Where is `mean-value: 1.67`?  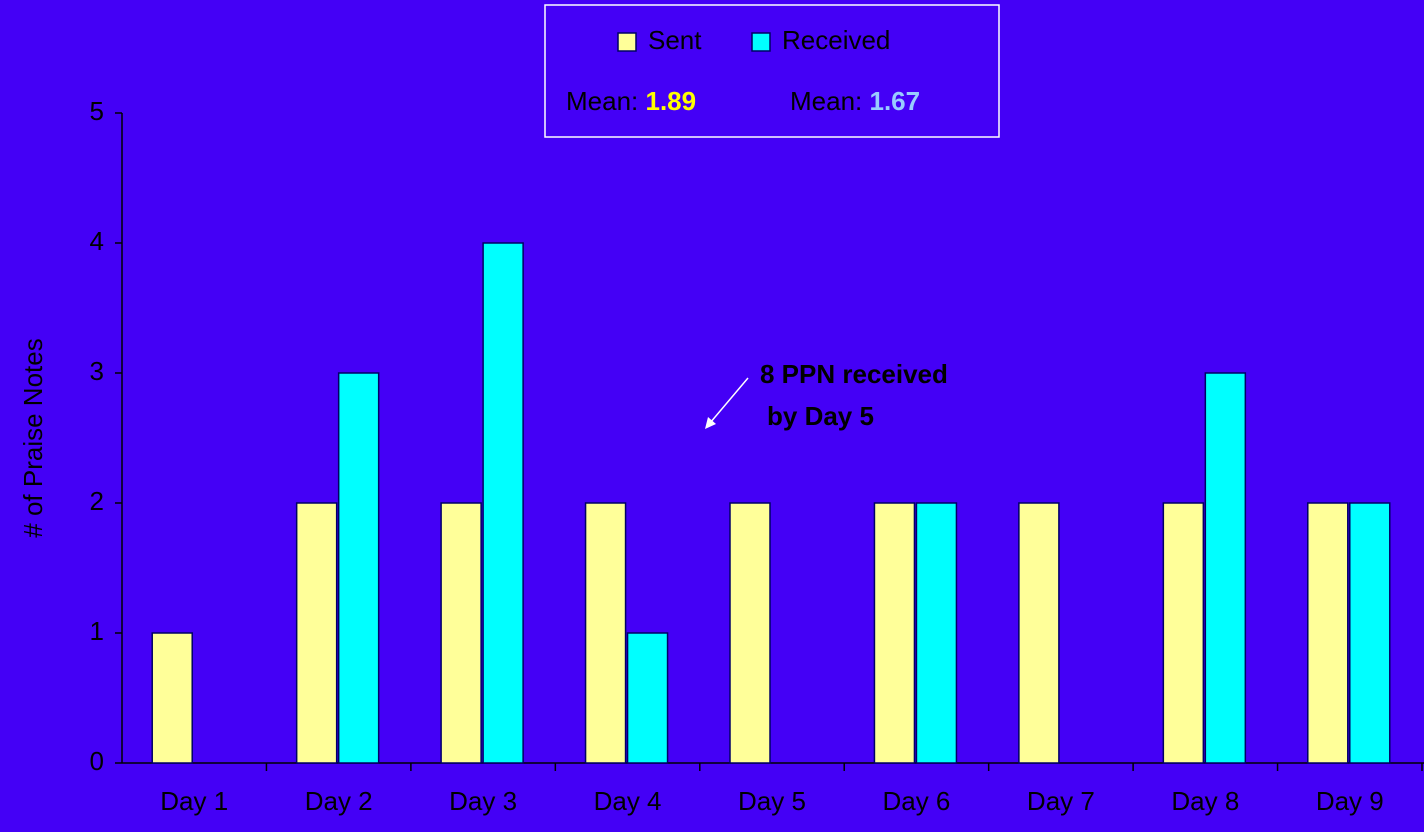
mean-value: 1.67 is located at coordinates (895, 101).